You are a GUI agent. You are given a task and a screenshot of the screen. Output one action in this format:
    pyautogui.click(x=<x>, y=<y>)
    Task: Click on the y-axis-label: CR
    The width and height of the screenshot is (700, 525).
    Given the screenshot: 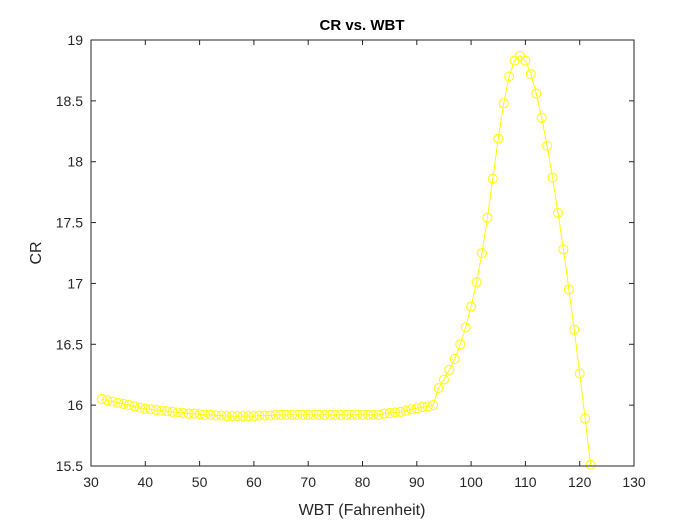 What is the action you would take?
    pyautogui.click(x=36, y=252)
    